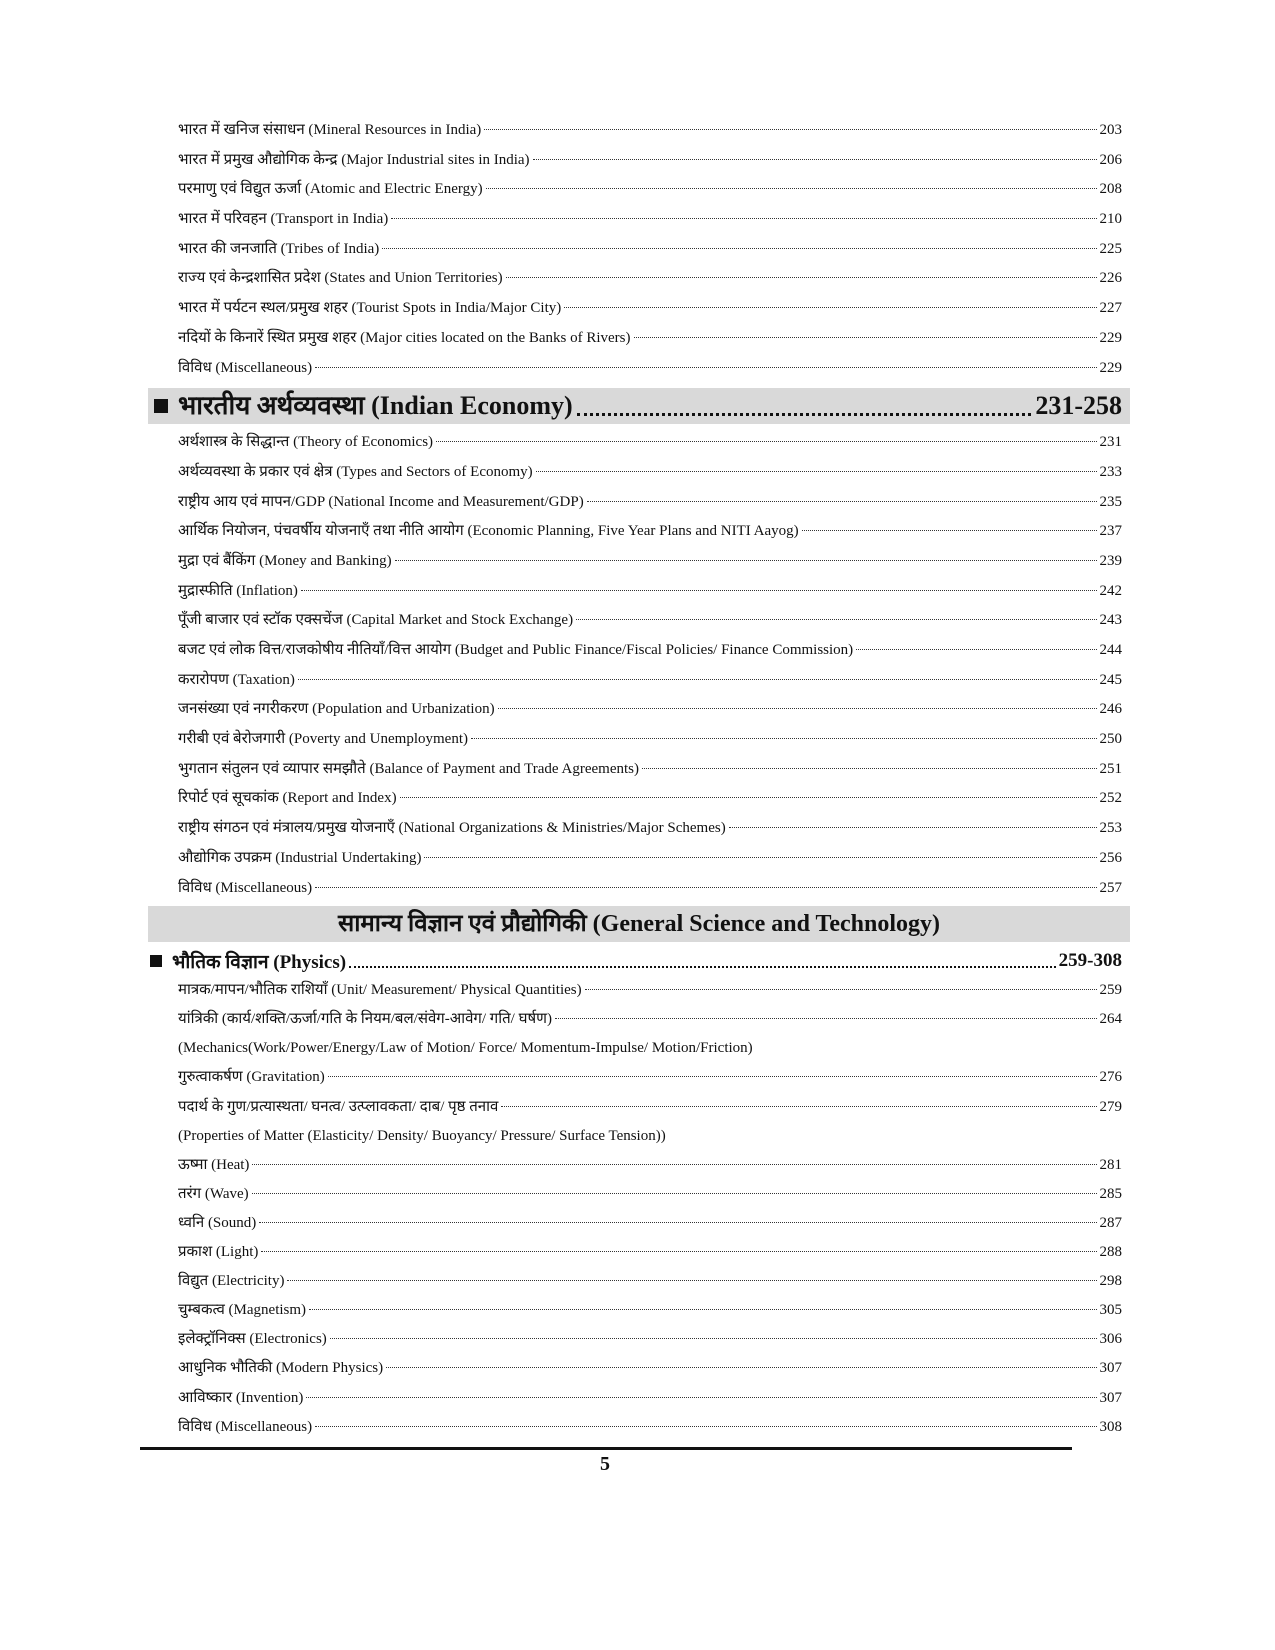 This screenshot has width=1275, height=1650. Describe the element at coordinates (1111, 189) in the screenshot. I see `entry-page: 208` at that location.